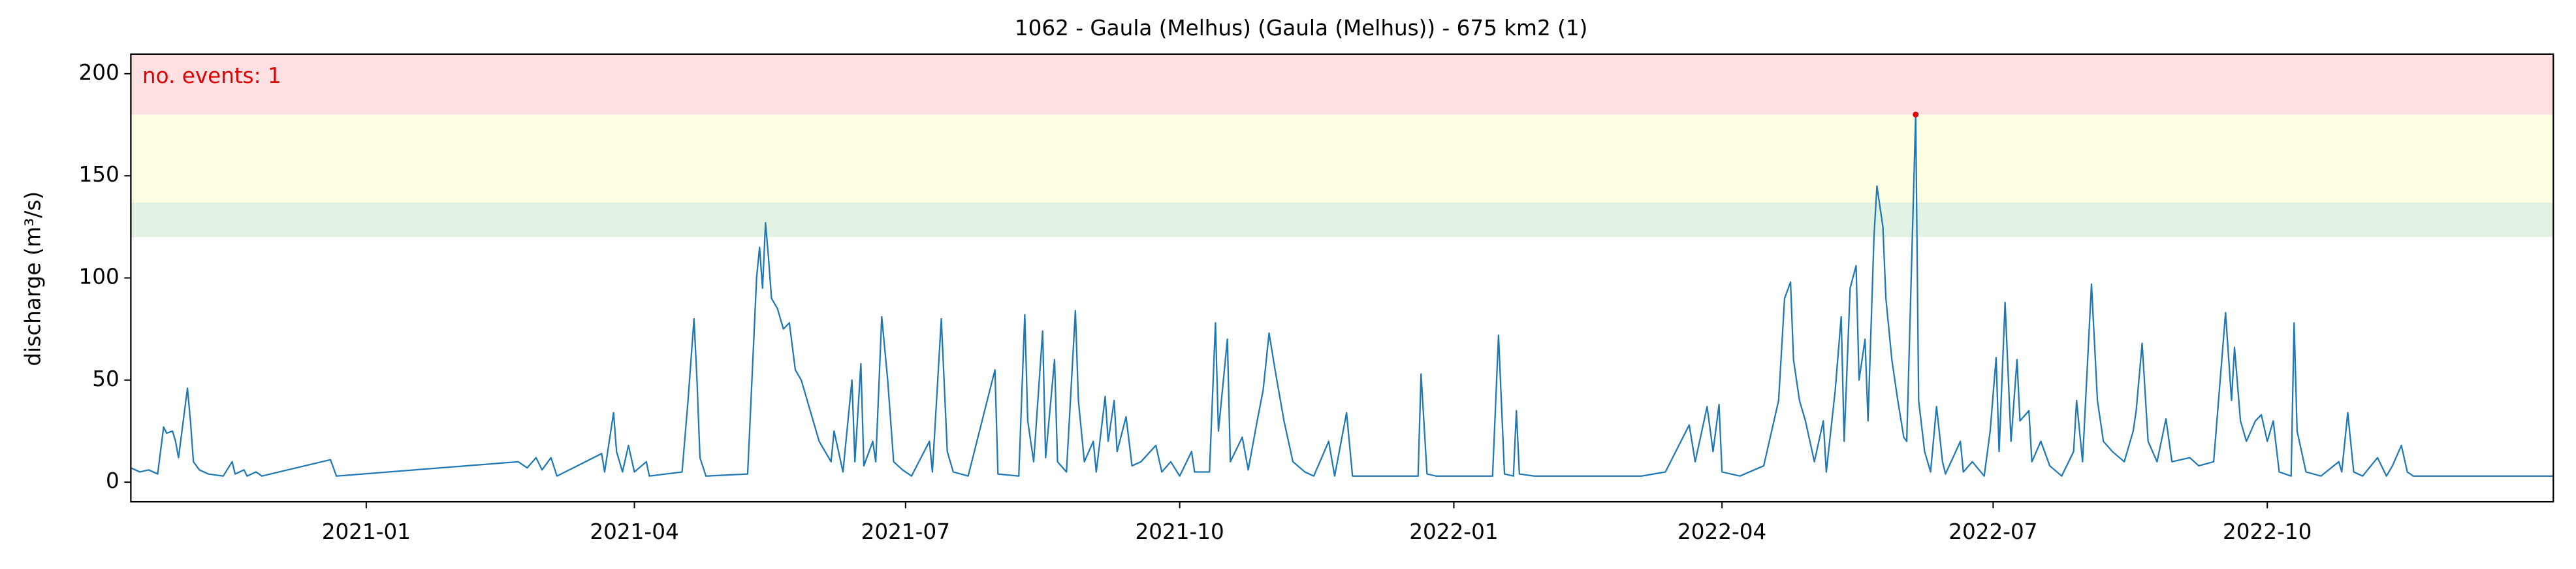 This screenshot has height=569, width=2576. I want to click on event-marker, so click(1916, 114).